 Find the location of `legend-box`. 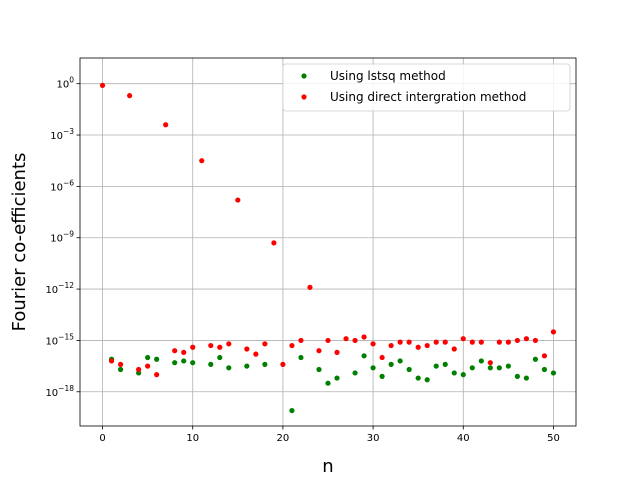

legend-box is located at coordinates (426, 87).